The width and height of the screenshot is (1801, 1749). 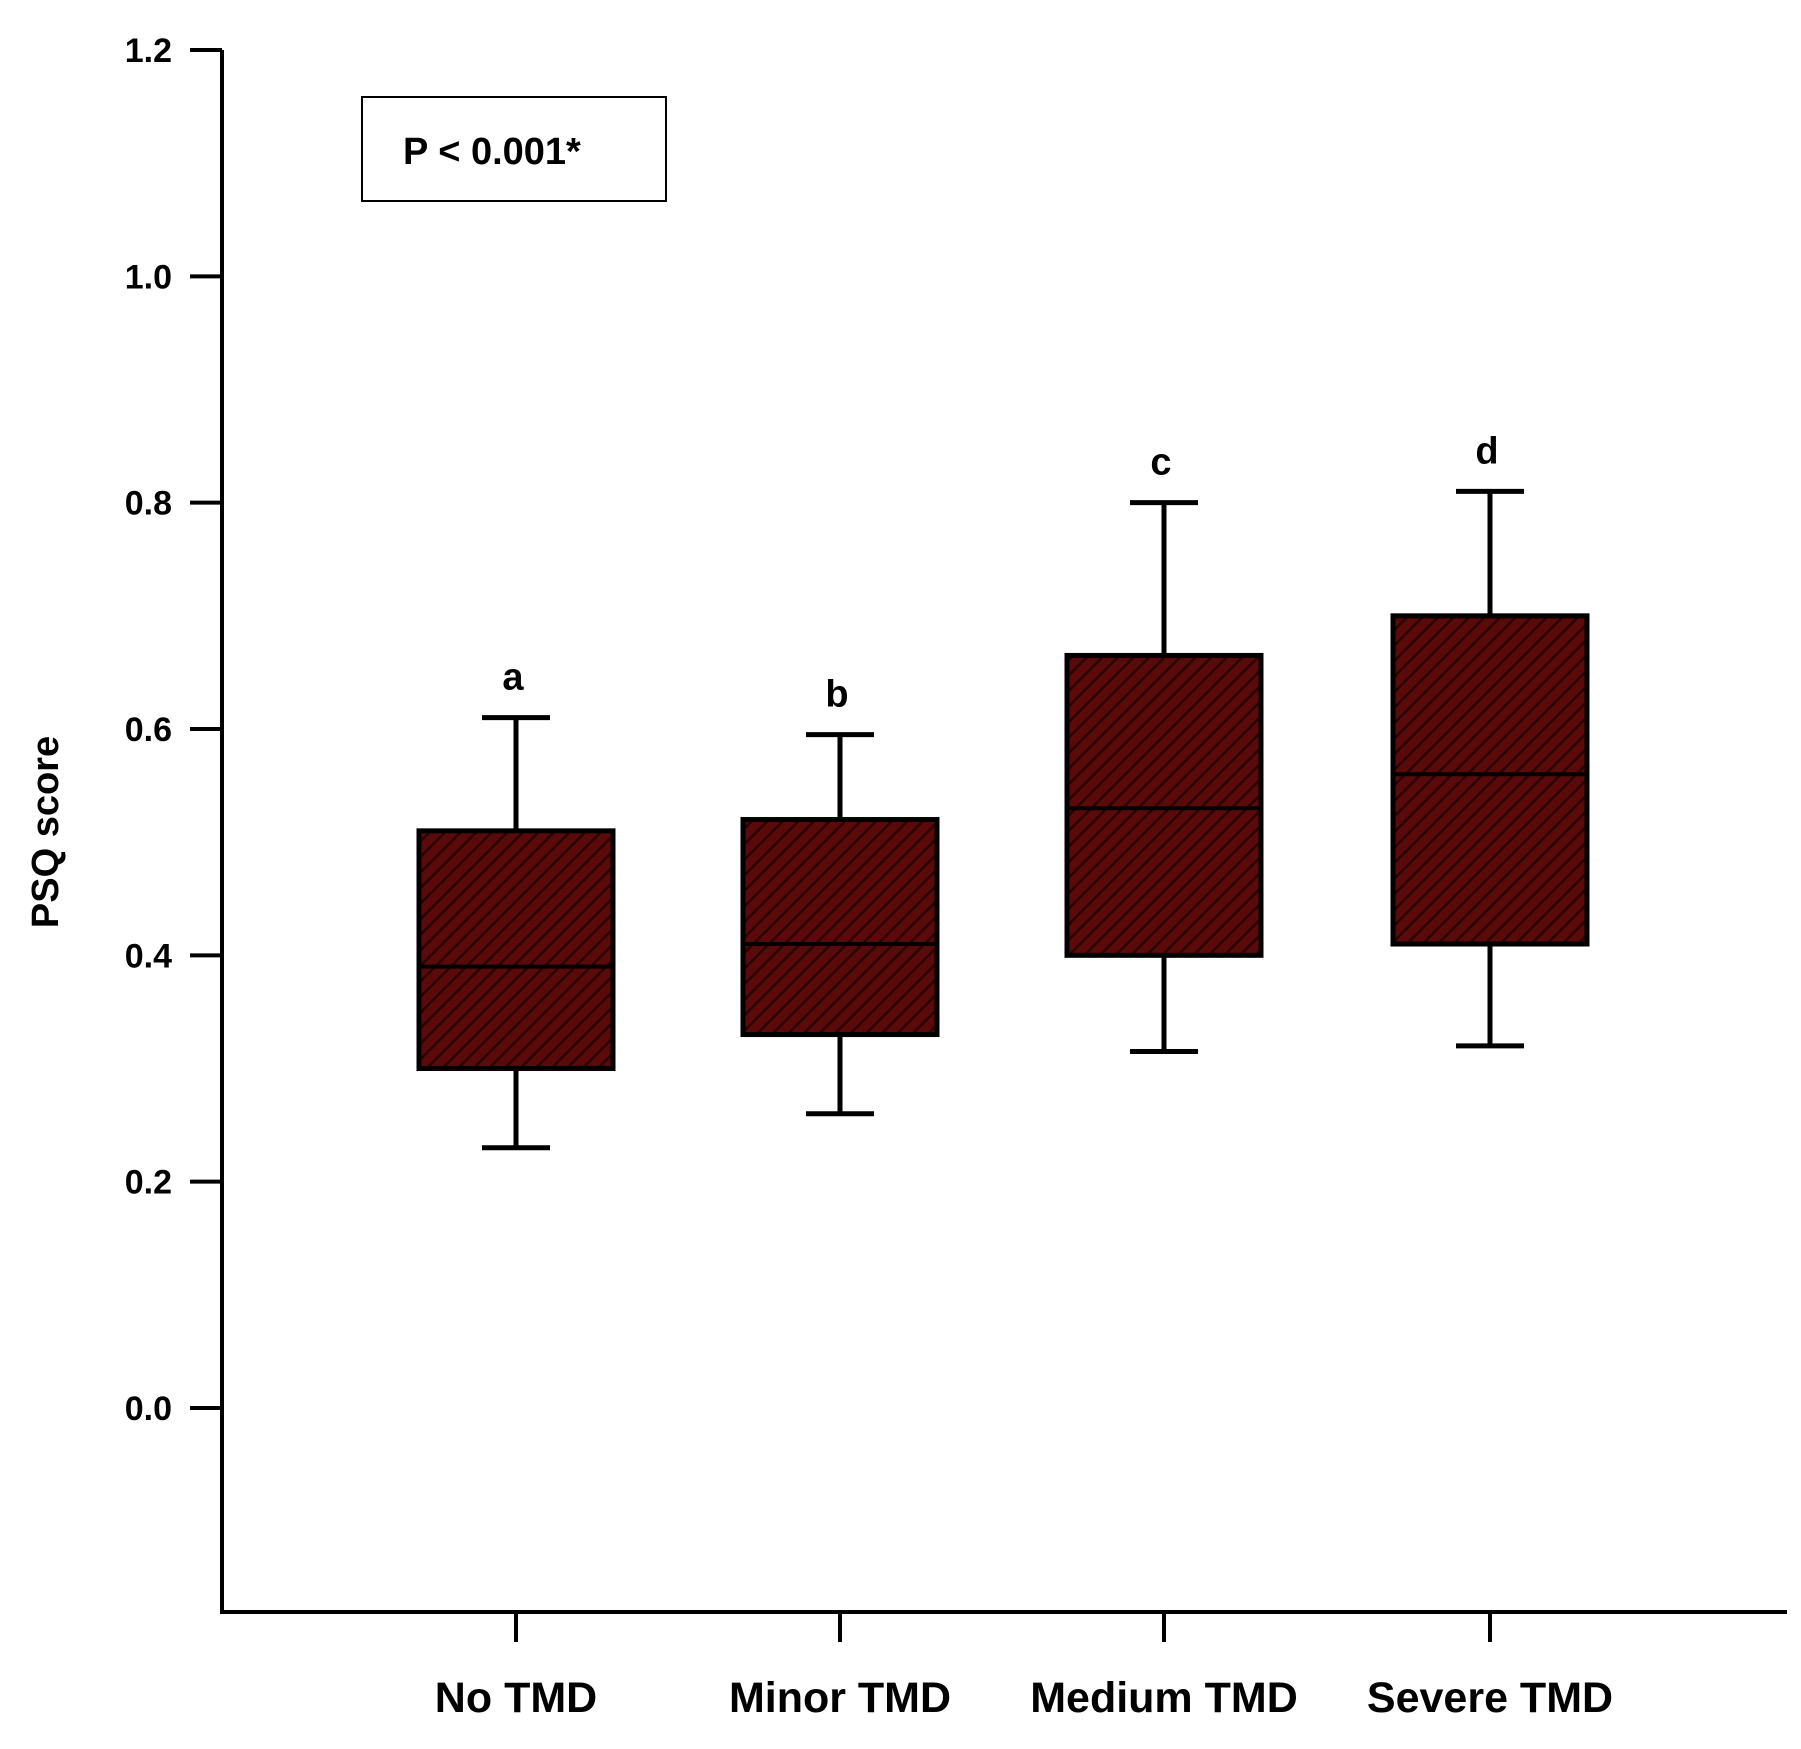 What do you see at coordinates (1486, 451) in the screenshot?
I see `group-letter: d` at bounding box center [1486, 451].